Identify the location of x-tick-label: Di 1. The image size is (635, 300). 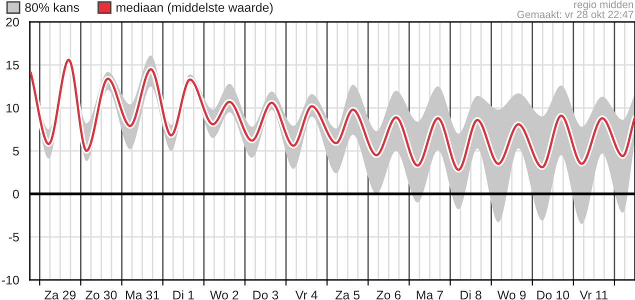
(183, 295).